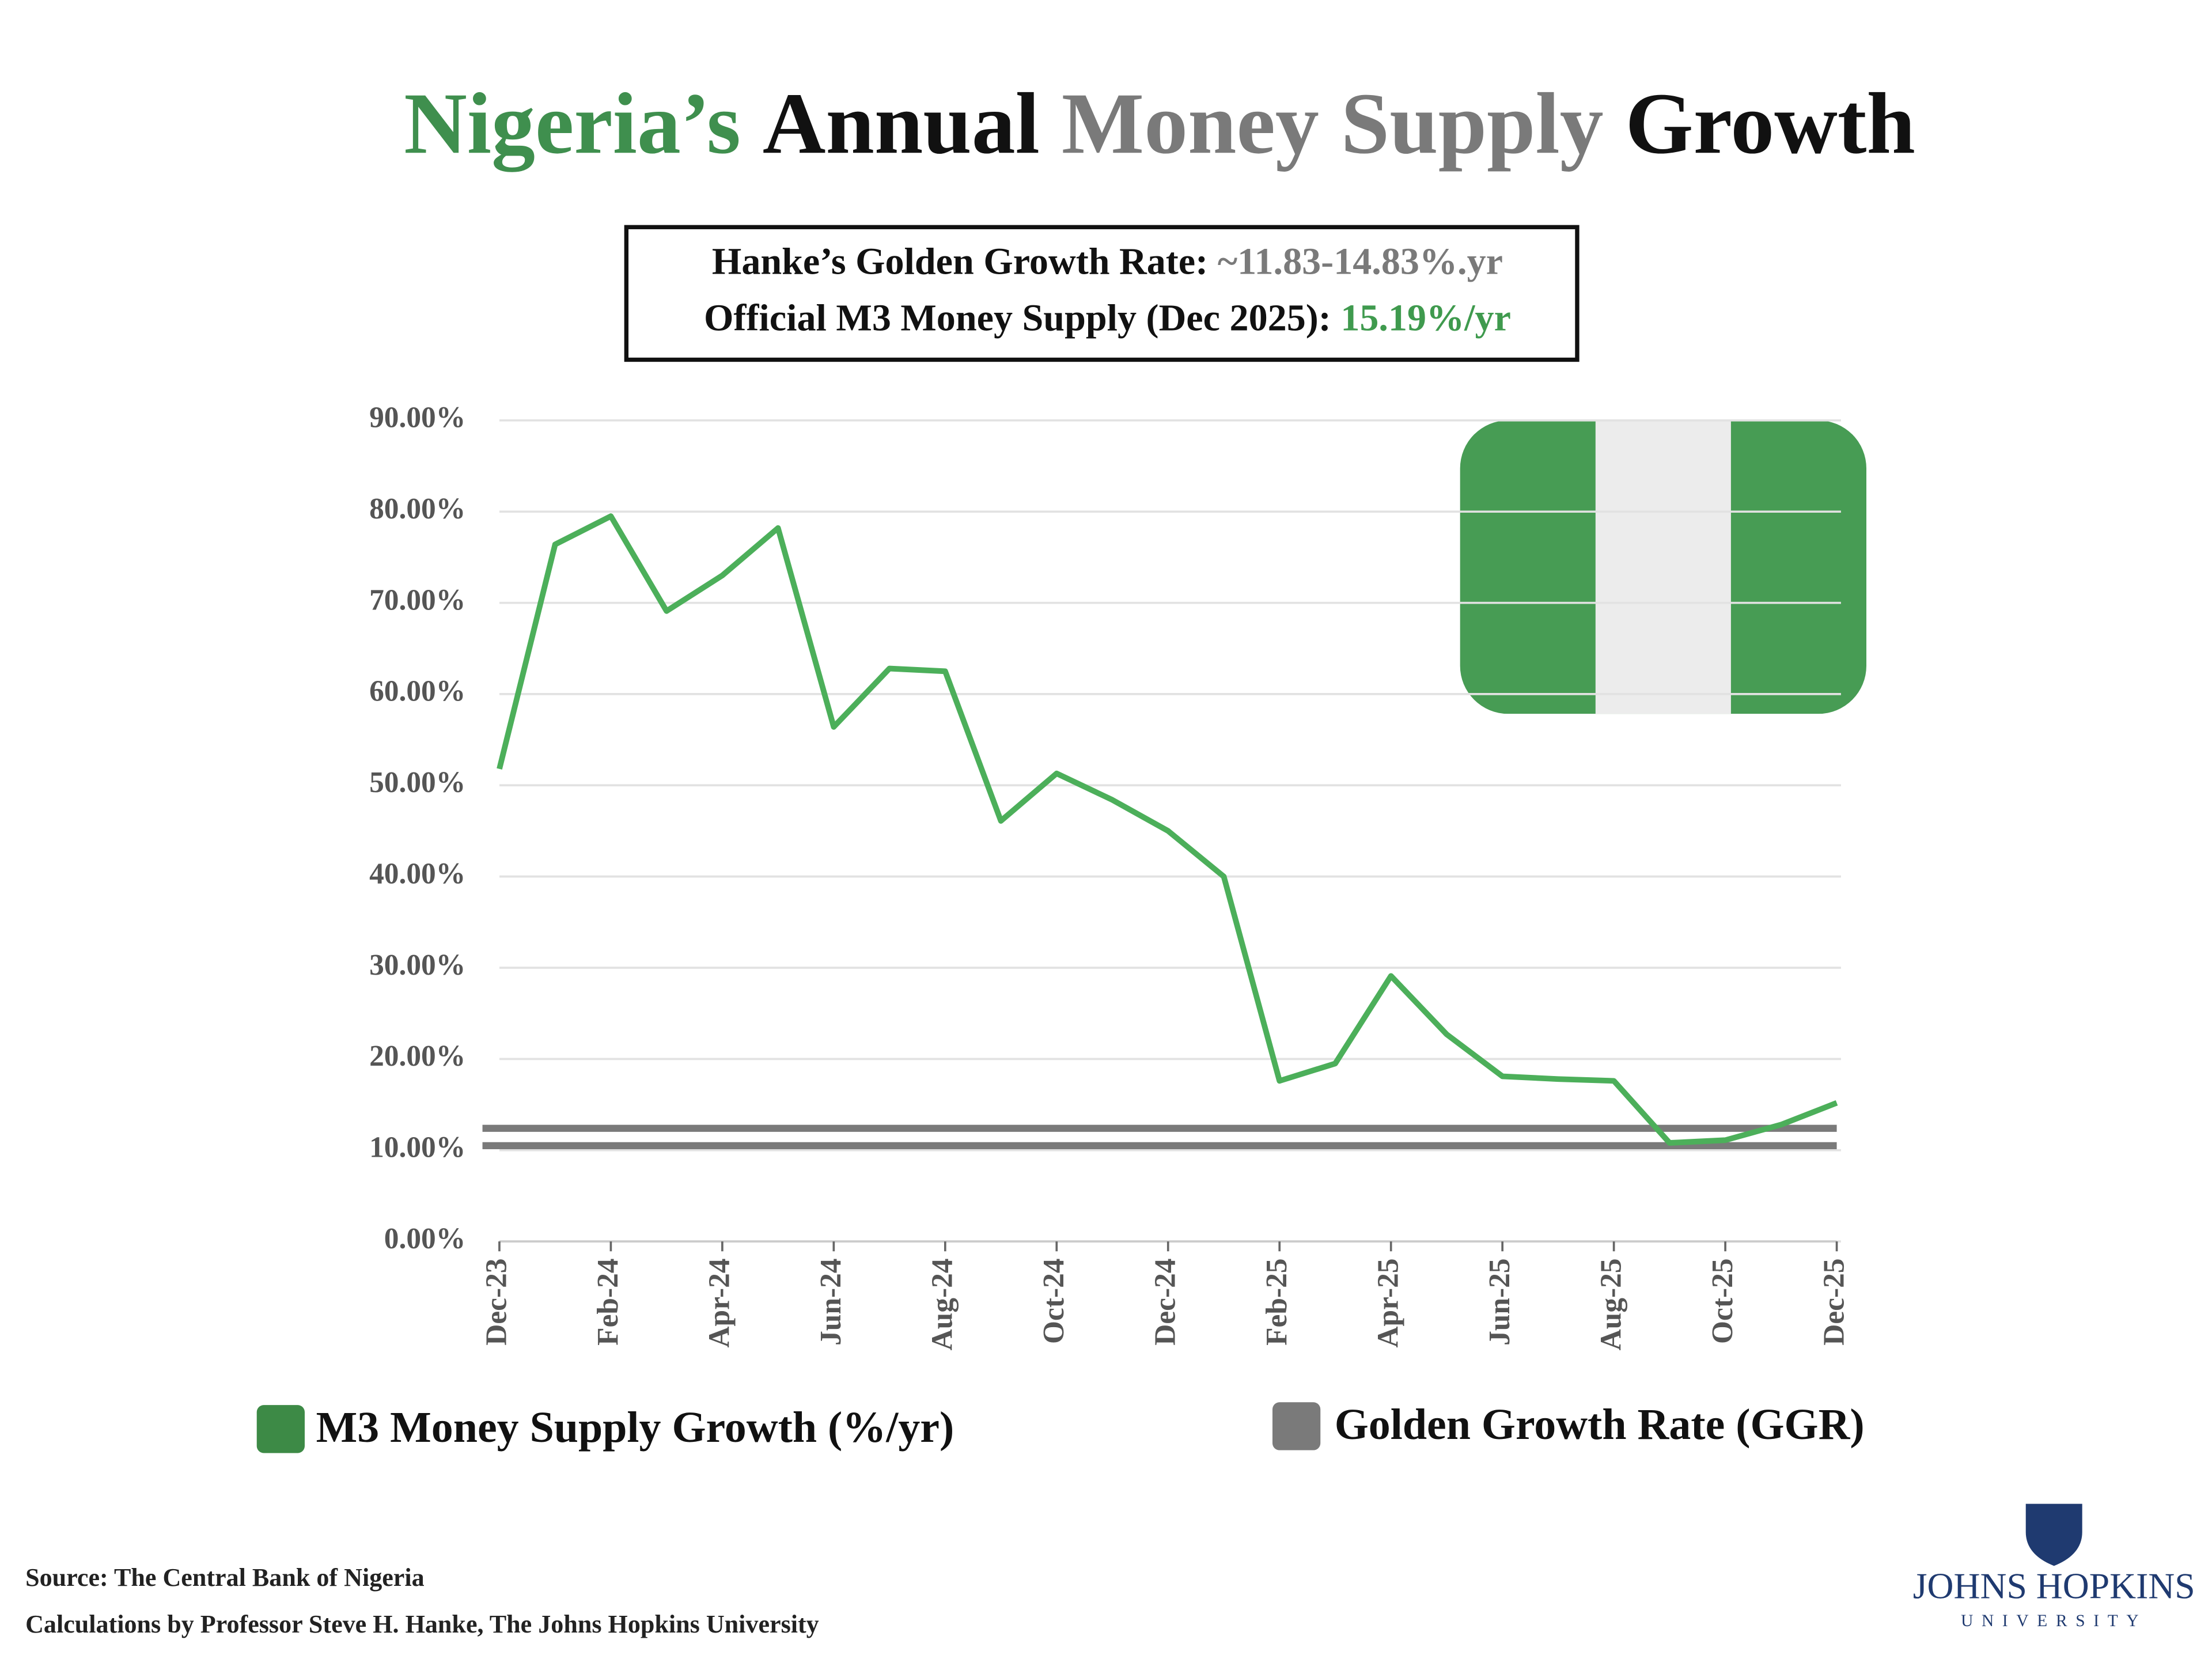 Image resolution: width=2212 pixels, height=1659 pixels. I want to click on logo-name: JOHNS HOPKINS, so click(2054, 1586).